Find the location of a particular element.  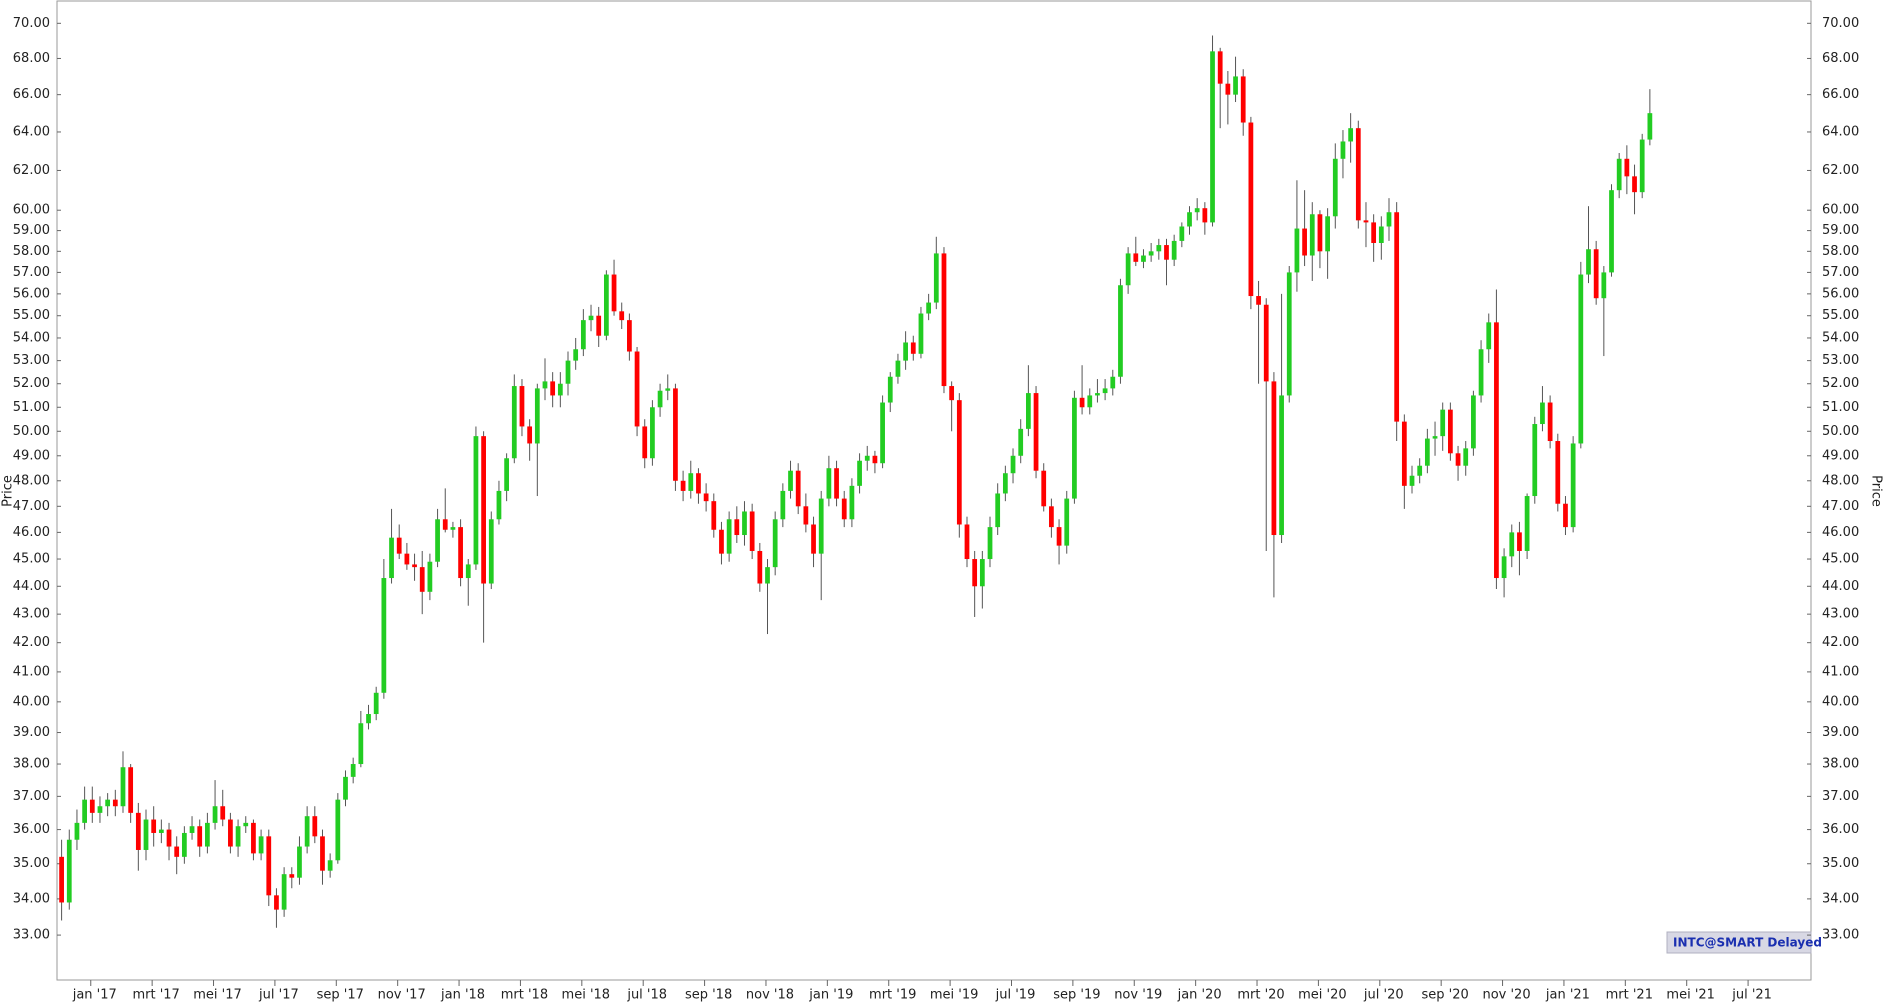

y-tick-label: 38.00 is located at coordinates (31, 764).